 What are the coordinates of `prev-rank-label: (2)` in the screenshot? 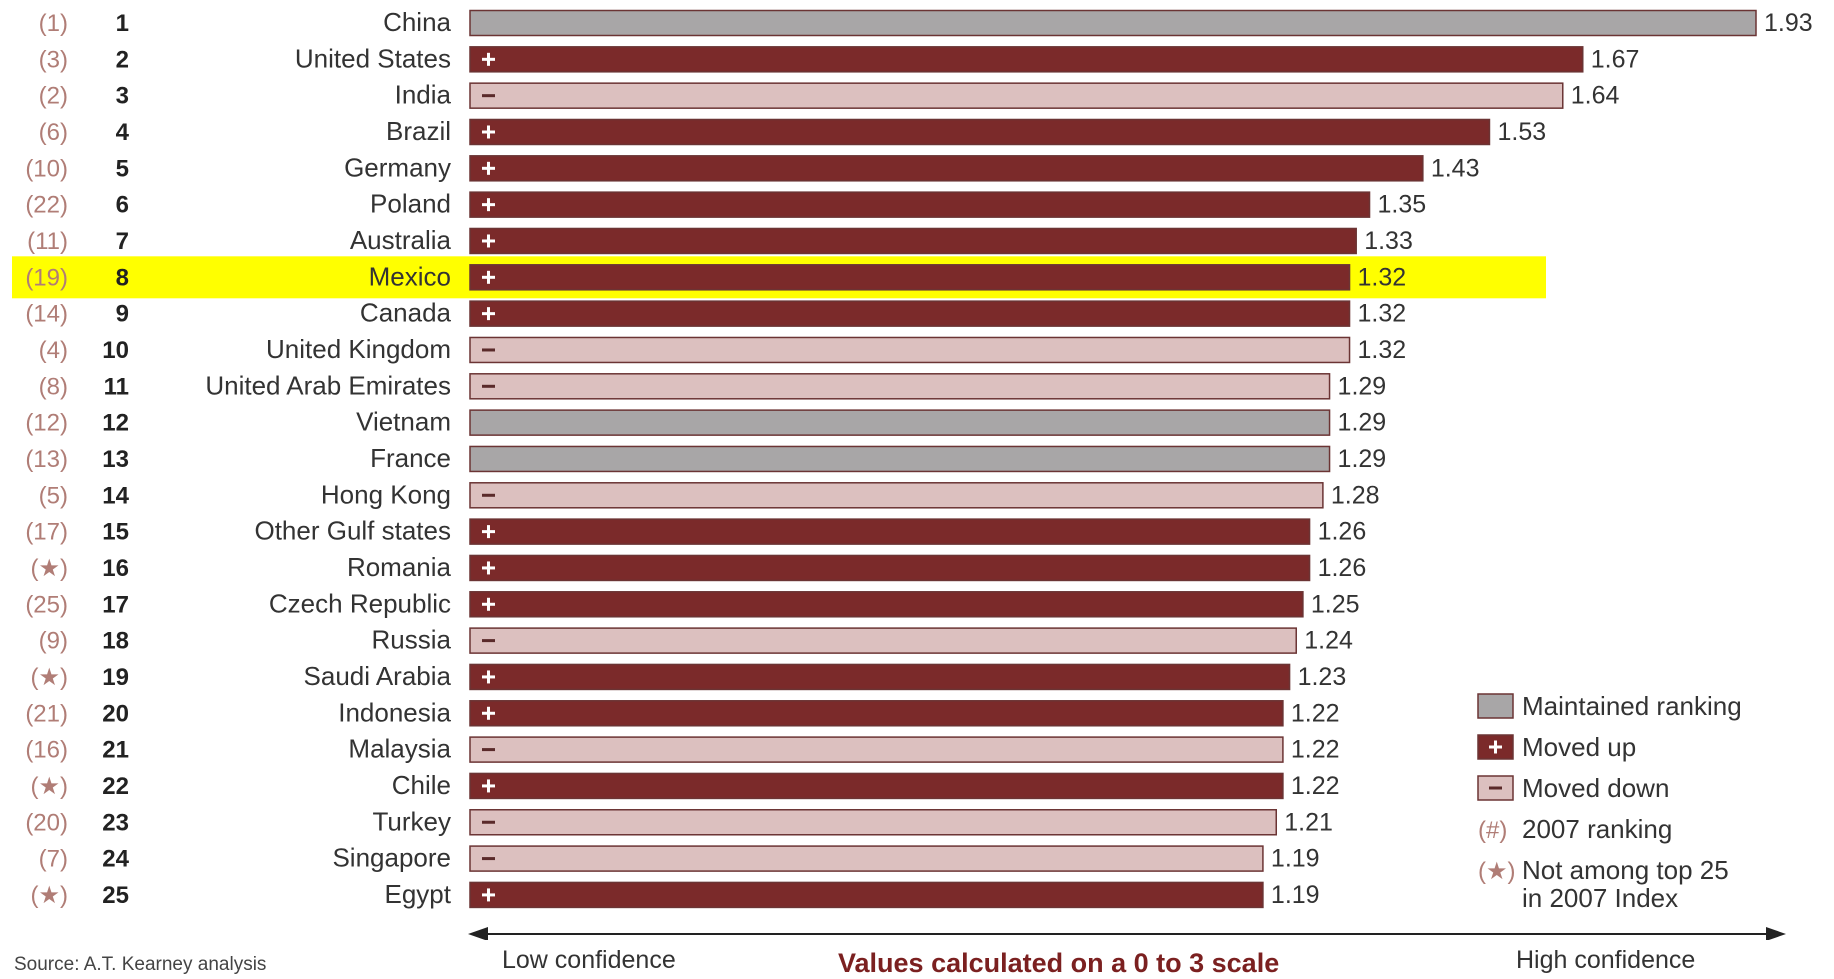 It's located at (53, 96).